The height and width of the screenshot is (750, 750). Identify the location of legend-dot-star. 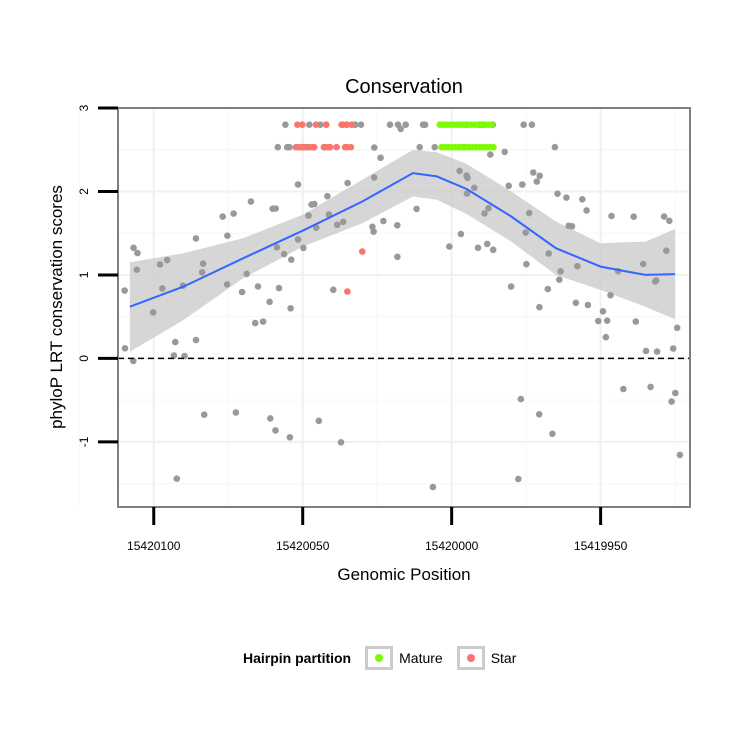
(470, 658).